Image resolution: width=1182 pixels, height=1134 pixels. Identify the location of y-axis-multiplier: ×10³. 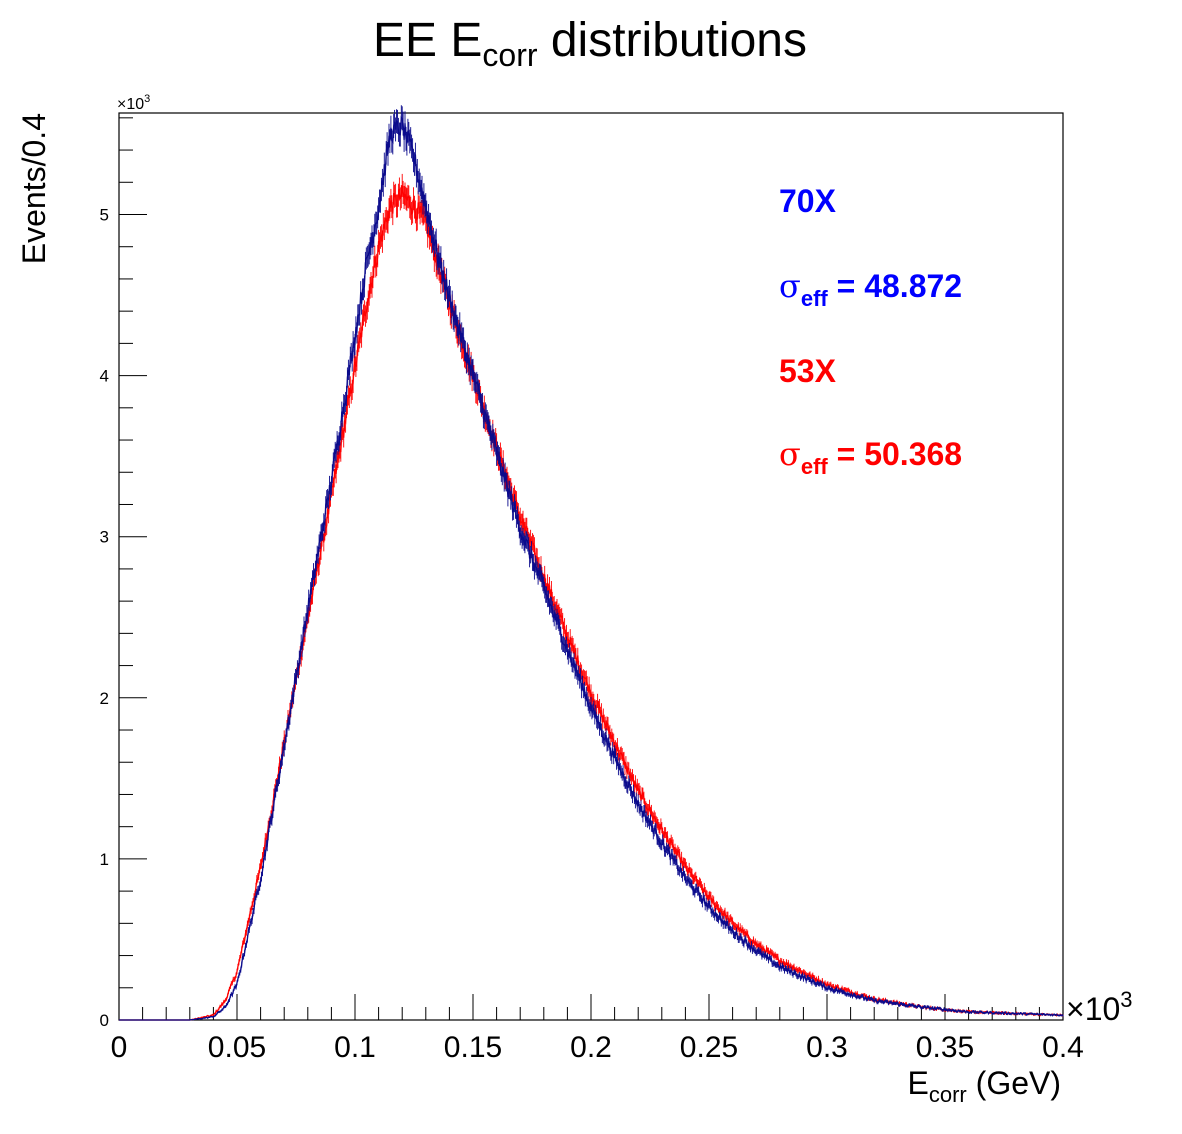
(133, 103).